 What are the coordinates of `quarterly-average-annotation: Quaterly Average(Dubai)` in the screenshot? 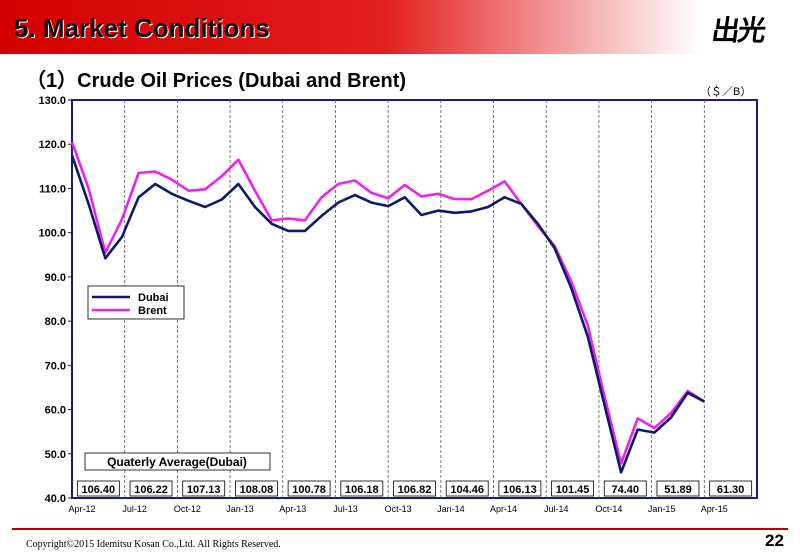 It's located at (177, 461).